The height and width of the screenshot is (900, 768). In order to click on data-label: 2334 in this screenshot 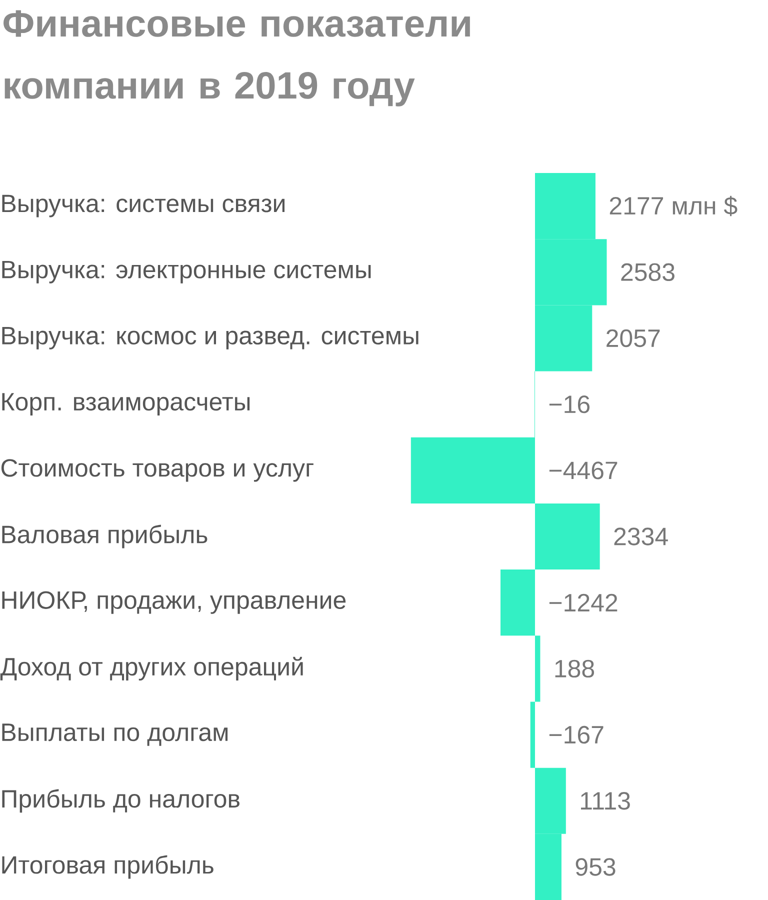, I will do `click(641, 537)`.